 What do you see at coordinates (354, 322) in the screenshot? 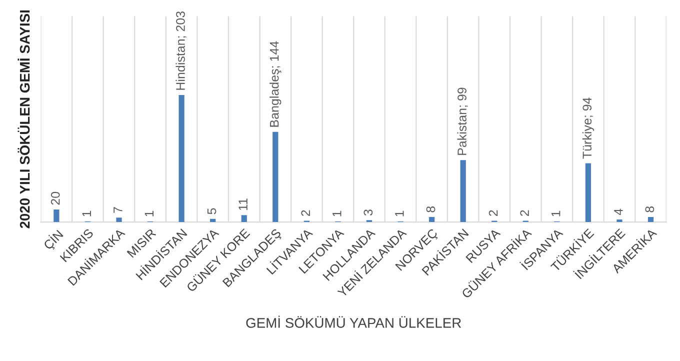
I see `x-axis-title: GEMİ SÖKÜMÜ YAPAN ÜLKELER` at bounding box center [354, 322].